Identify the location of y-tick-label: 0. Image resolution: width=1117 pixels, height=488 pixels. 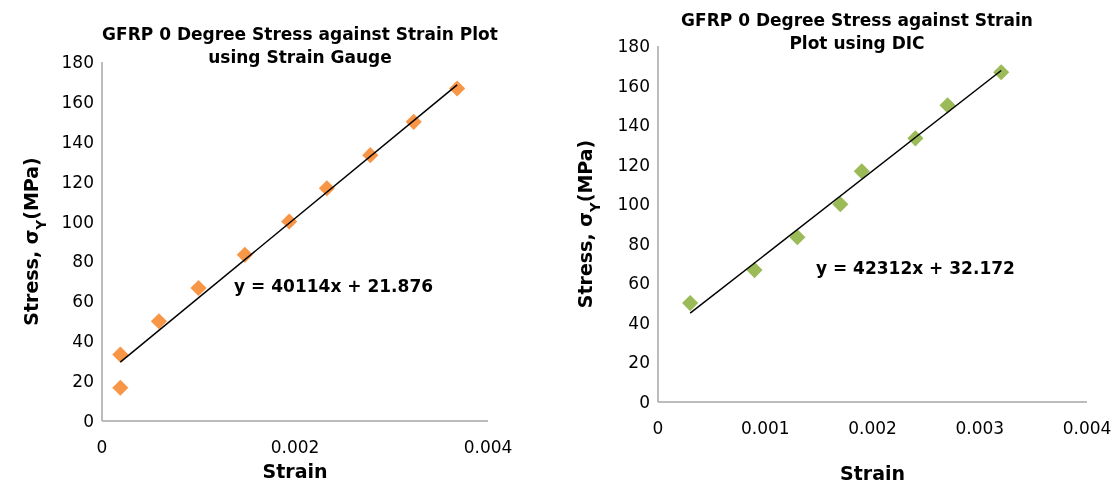
(644, 401).